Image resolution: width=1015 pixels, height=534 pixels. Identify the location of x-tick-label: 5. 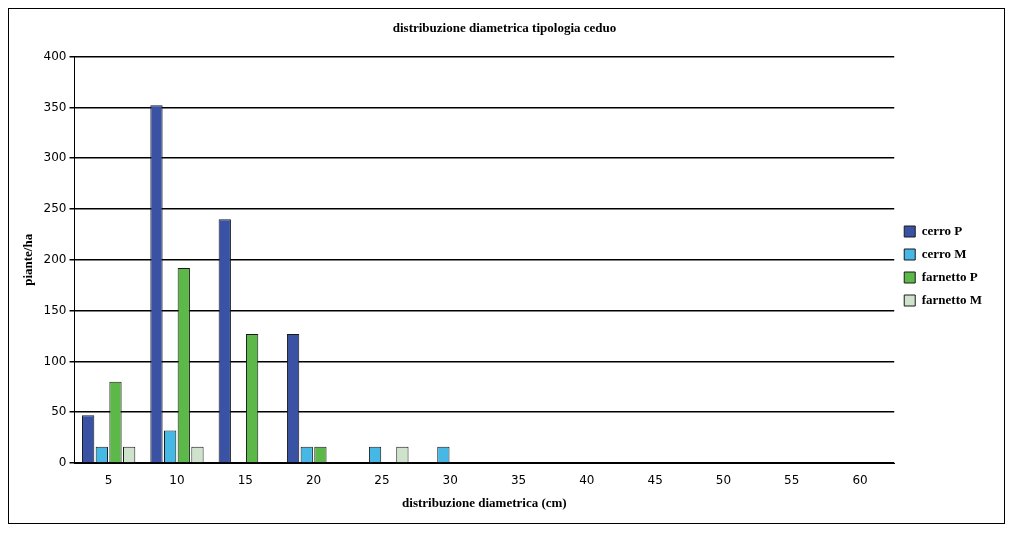
(108, 480).